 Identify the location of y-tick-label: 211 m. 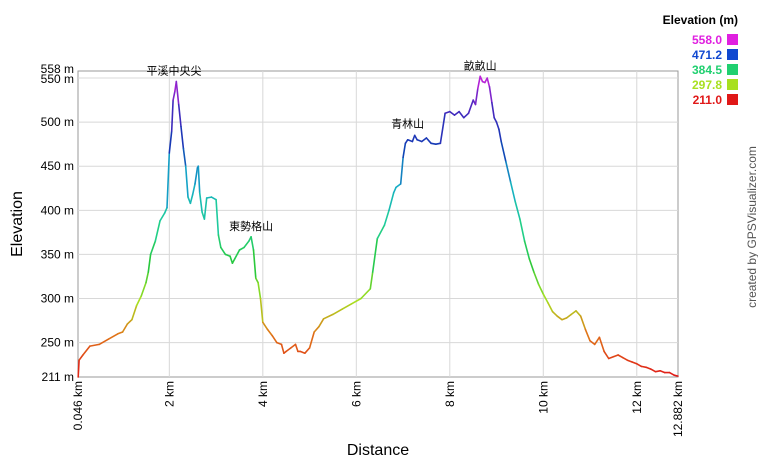
(58, 377).